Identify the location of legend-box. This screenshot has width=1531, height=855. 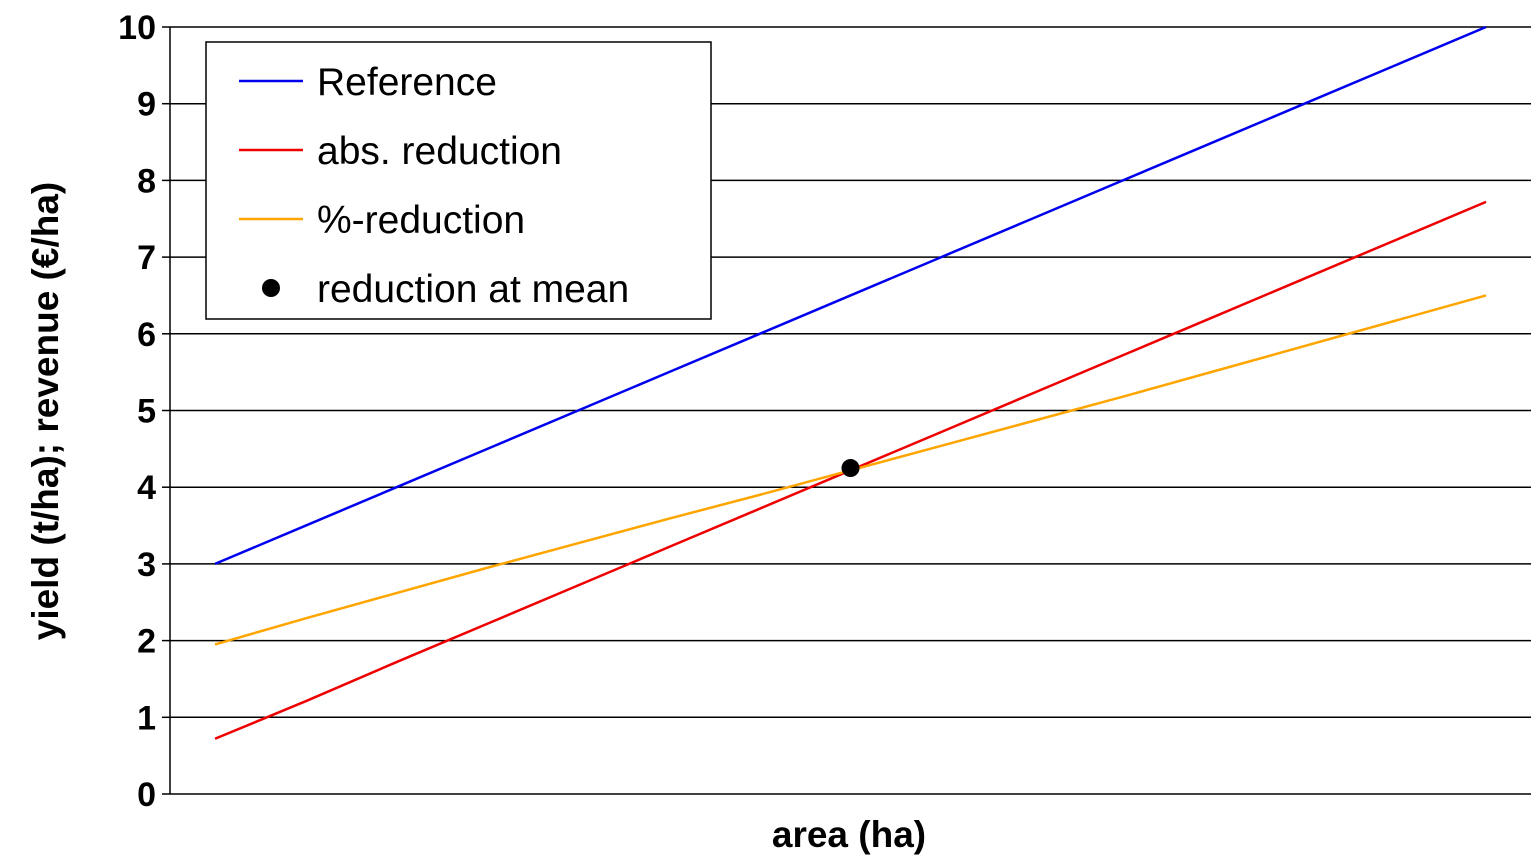
(458, 180).